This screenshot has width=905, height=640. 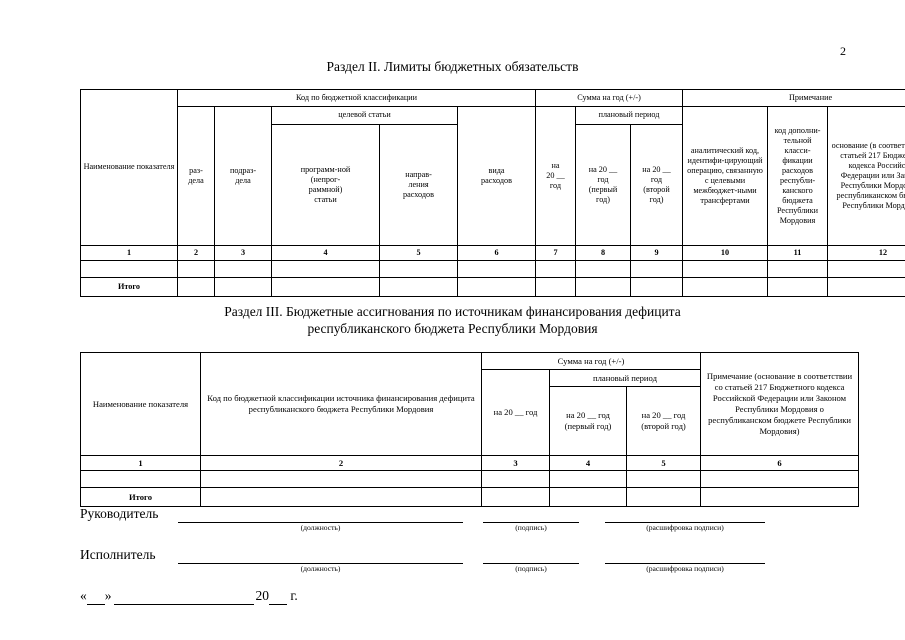 What do you see at coordinates (83, 595) in the screenshot?
I see `date-open-quote: «` at bounding box center [83, 595].